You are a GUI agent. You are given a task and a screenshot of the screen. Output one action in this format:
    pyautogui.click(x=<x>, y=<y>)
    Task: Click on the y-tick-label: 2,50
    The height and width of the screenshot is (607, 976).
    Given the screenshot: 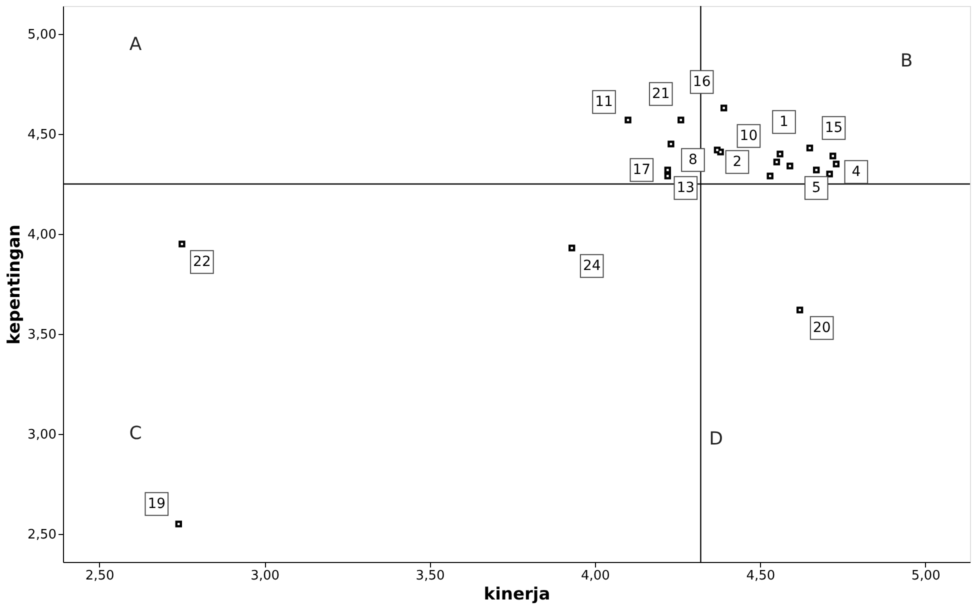 What is the action you would take?
    pyautogui.click(x=42, y=535)
    